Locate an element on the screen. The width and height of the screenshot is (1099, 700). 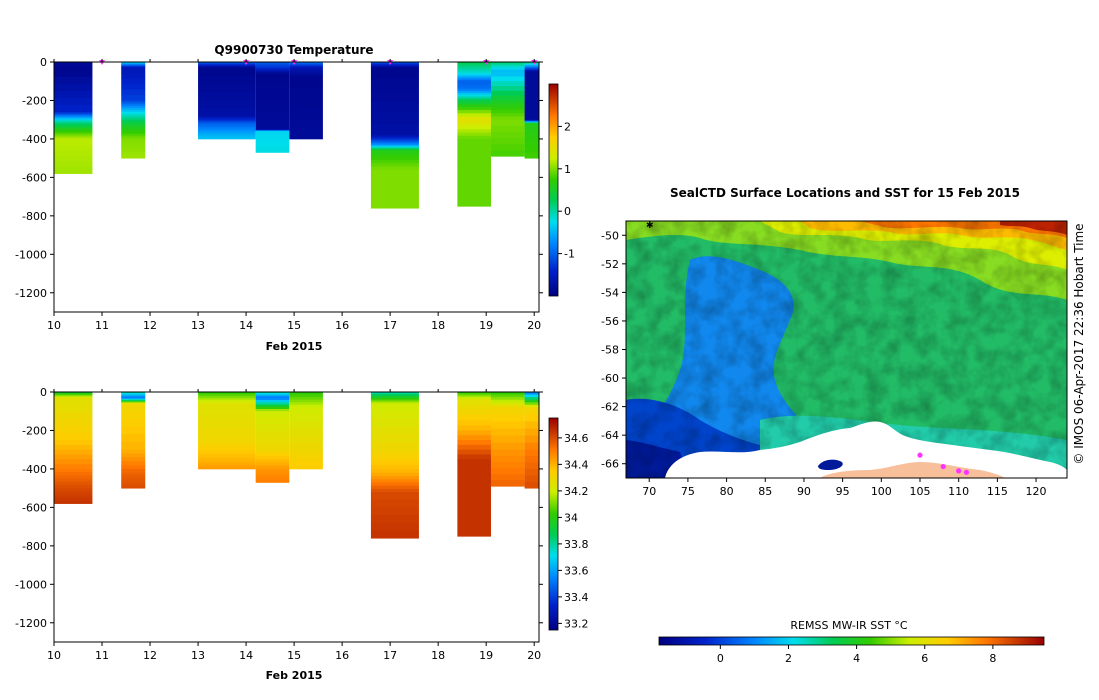
sst-colorbar-tick-label: 0 is located at coordinates (720, 658).